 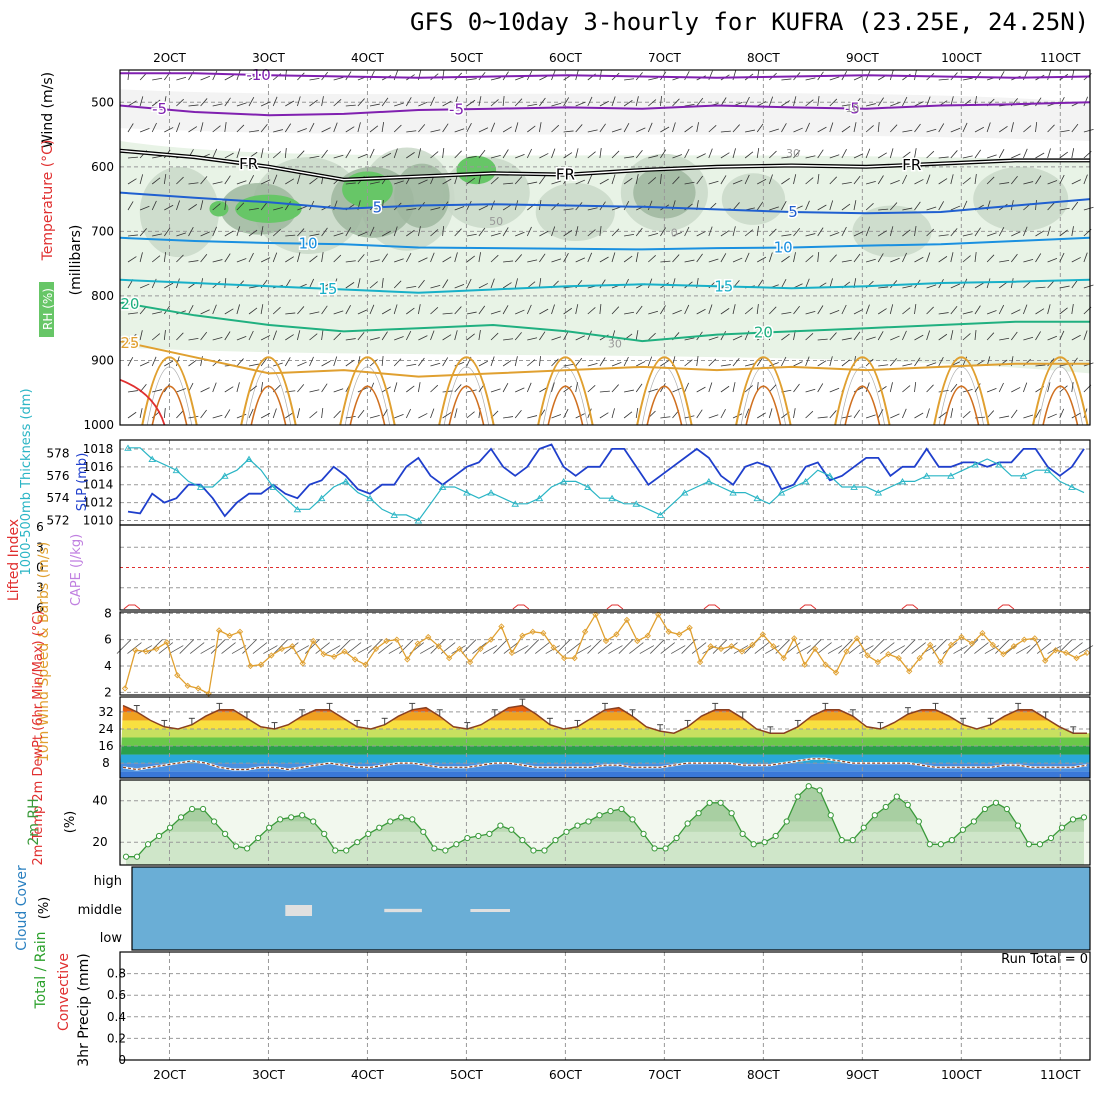 What do you see at coordinates (606, 654) in the screenshot?
I see `wind10-line` at bounding box center [606, 654].